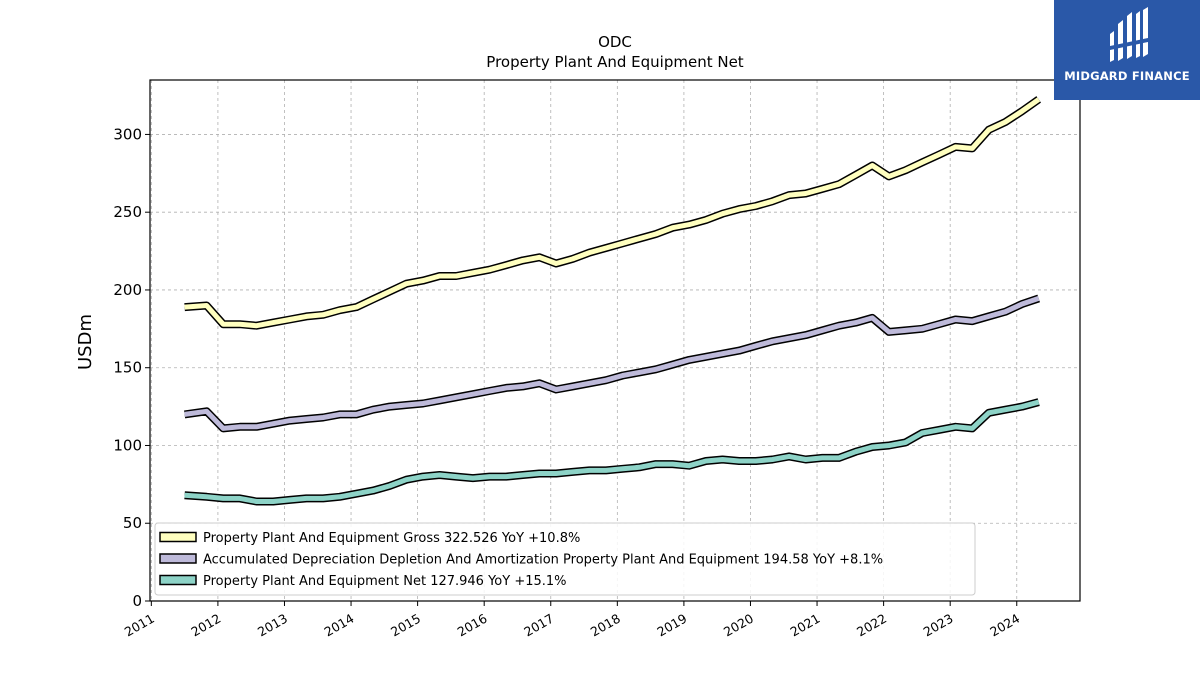  What do you see at coordinates (139, 625) in the screenshot?
I see `x-tick-label: 2011` at bounding box center [139, 625].